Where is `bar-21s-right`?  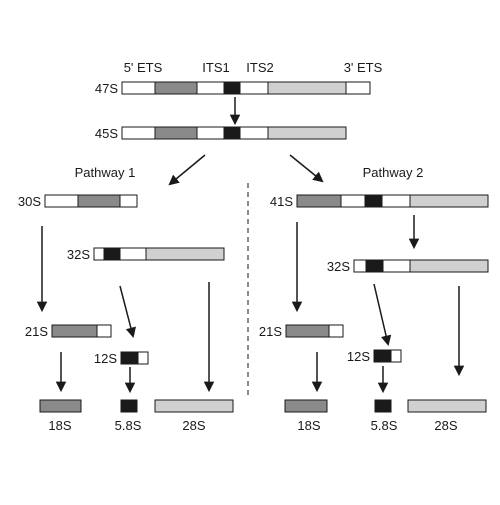 bar-21s-right is located at coordinates (314, 331).